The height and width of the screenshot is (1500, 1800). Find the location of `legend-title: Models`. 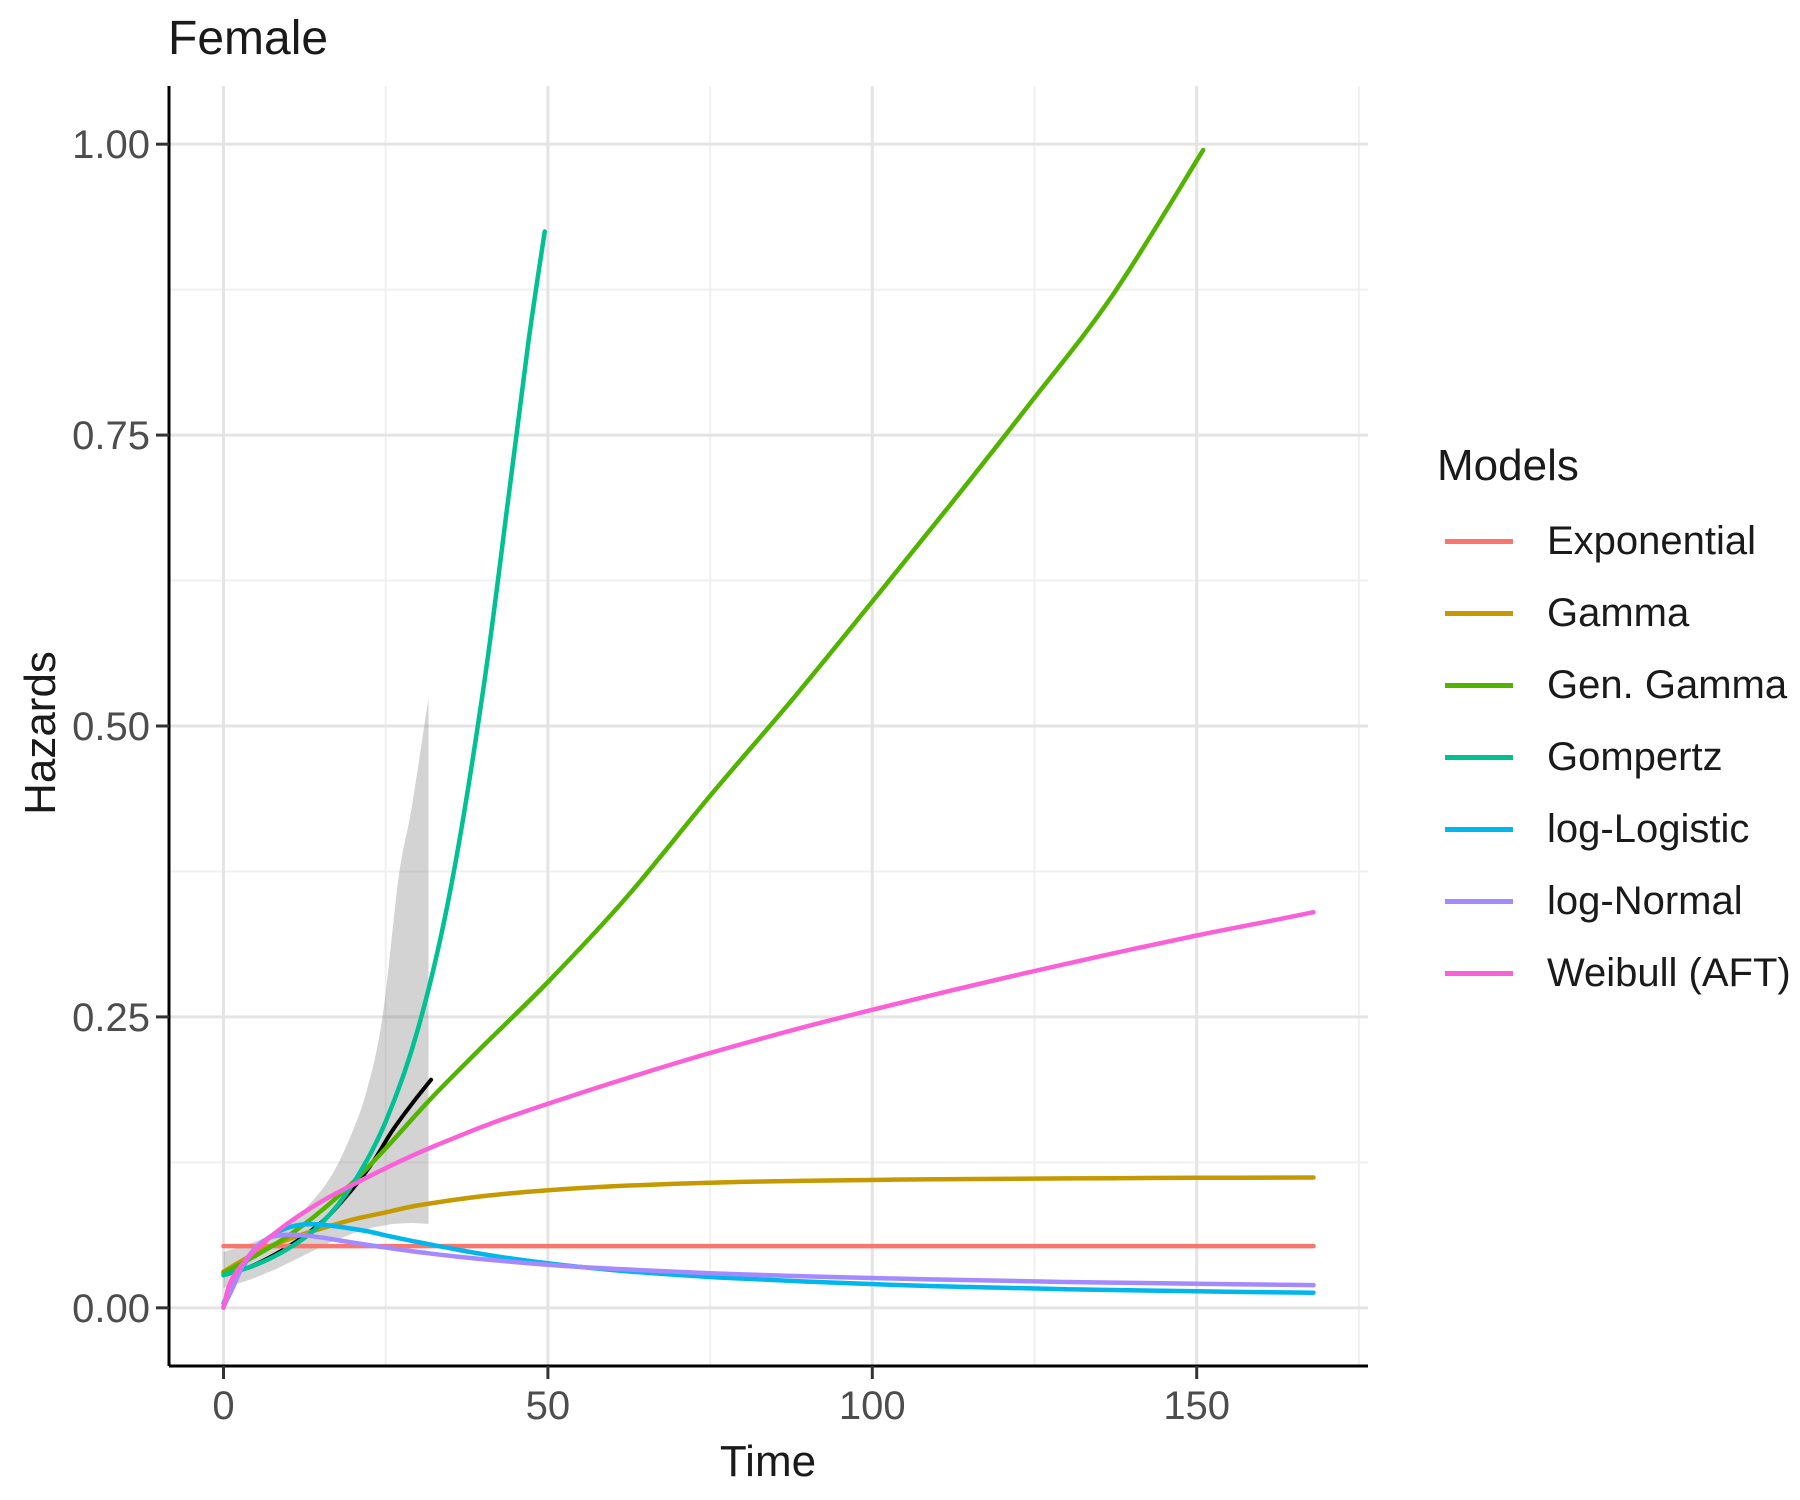

legend-title: Models is located at coordinates (1508, 465).